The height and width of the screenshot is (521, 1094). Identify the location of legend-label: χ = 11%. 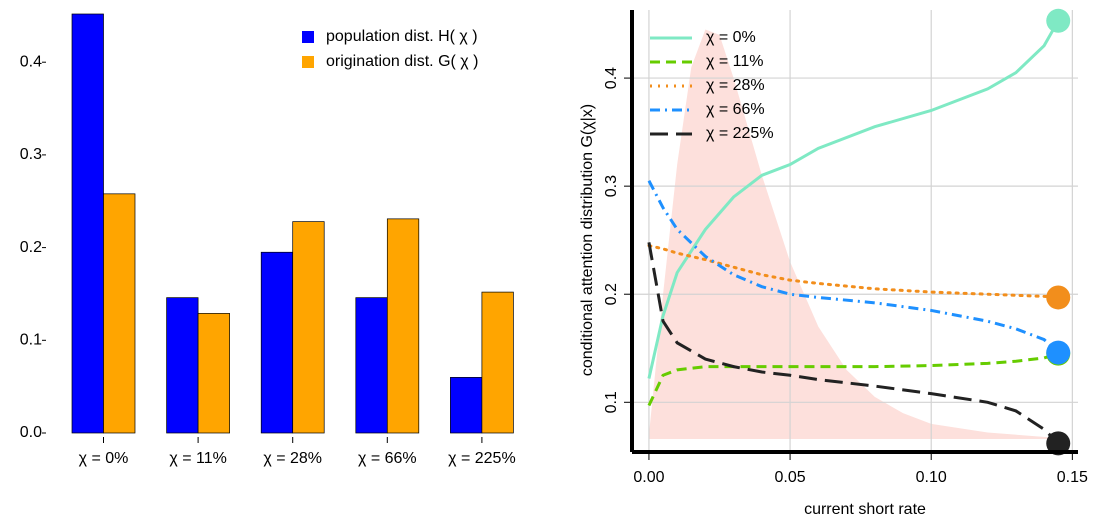
(734, 61).